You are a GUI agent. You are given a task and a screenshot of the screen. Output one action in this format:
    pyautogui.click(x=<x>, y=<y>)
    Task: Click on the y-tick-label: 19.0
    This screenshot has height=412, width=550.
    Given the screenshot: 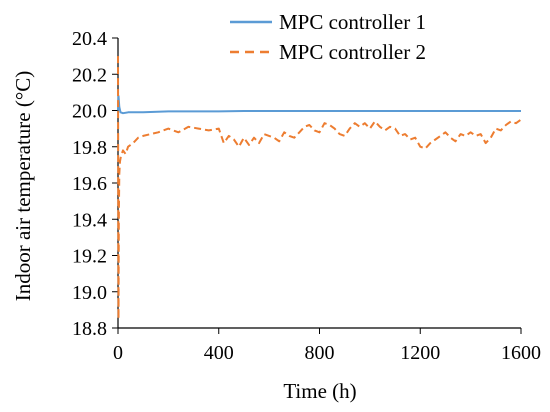 What is the action you would take?
    pyautogui.click(x=89, y=293)
    